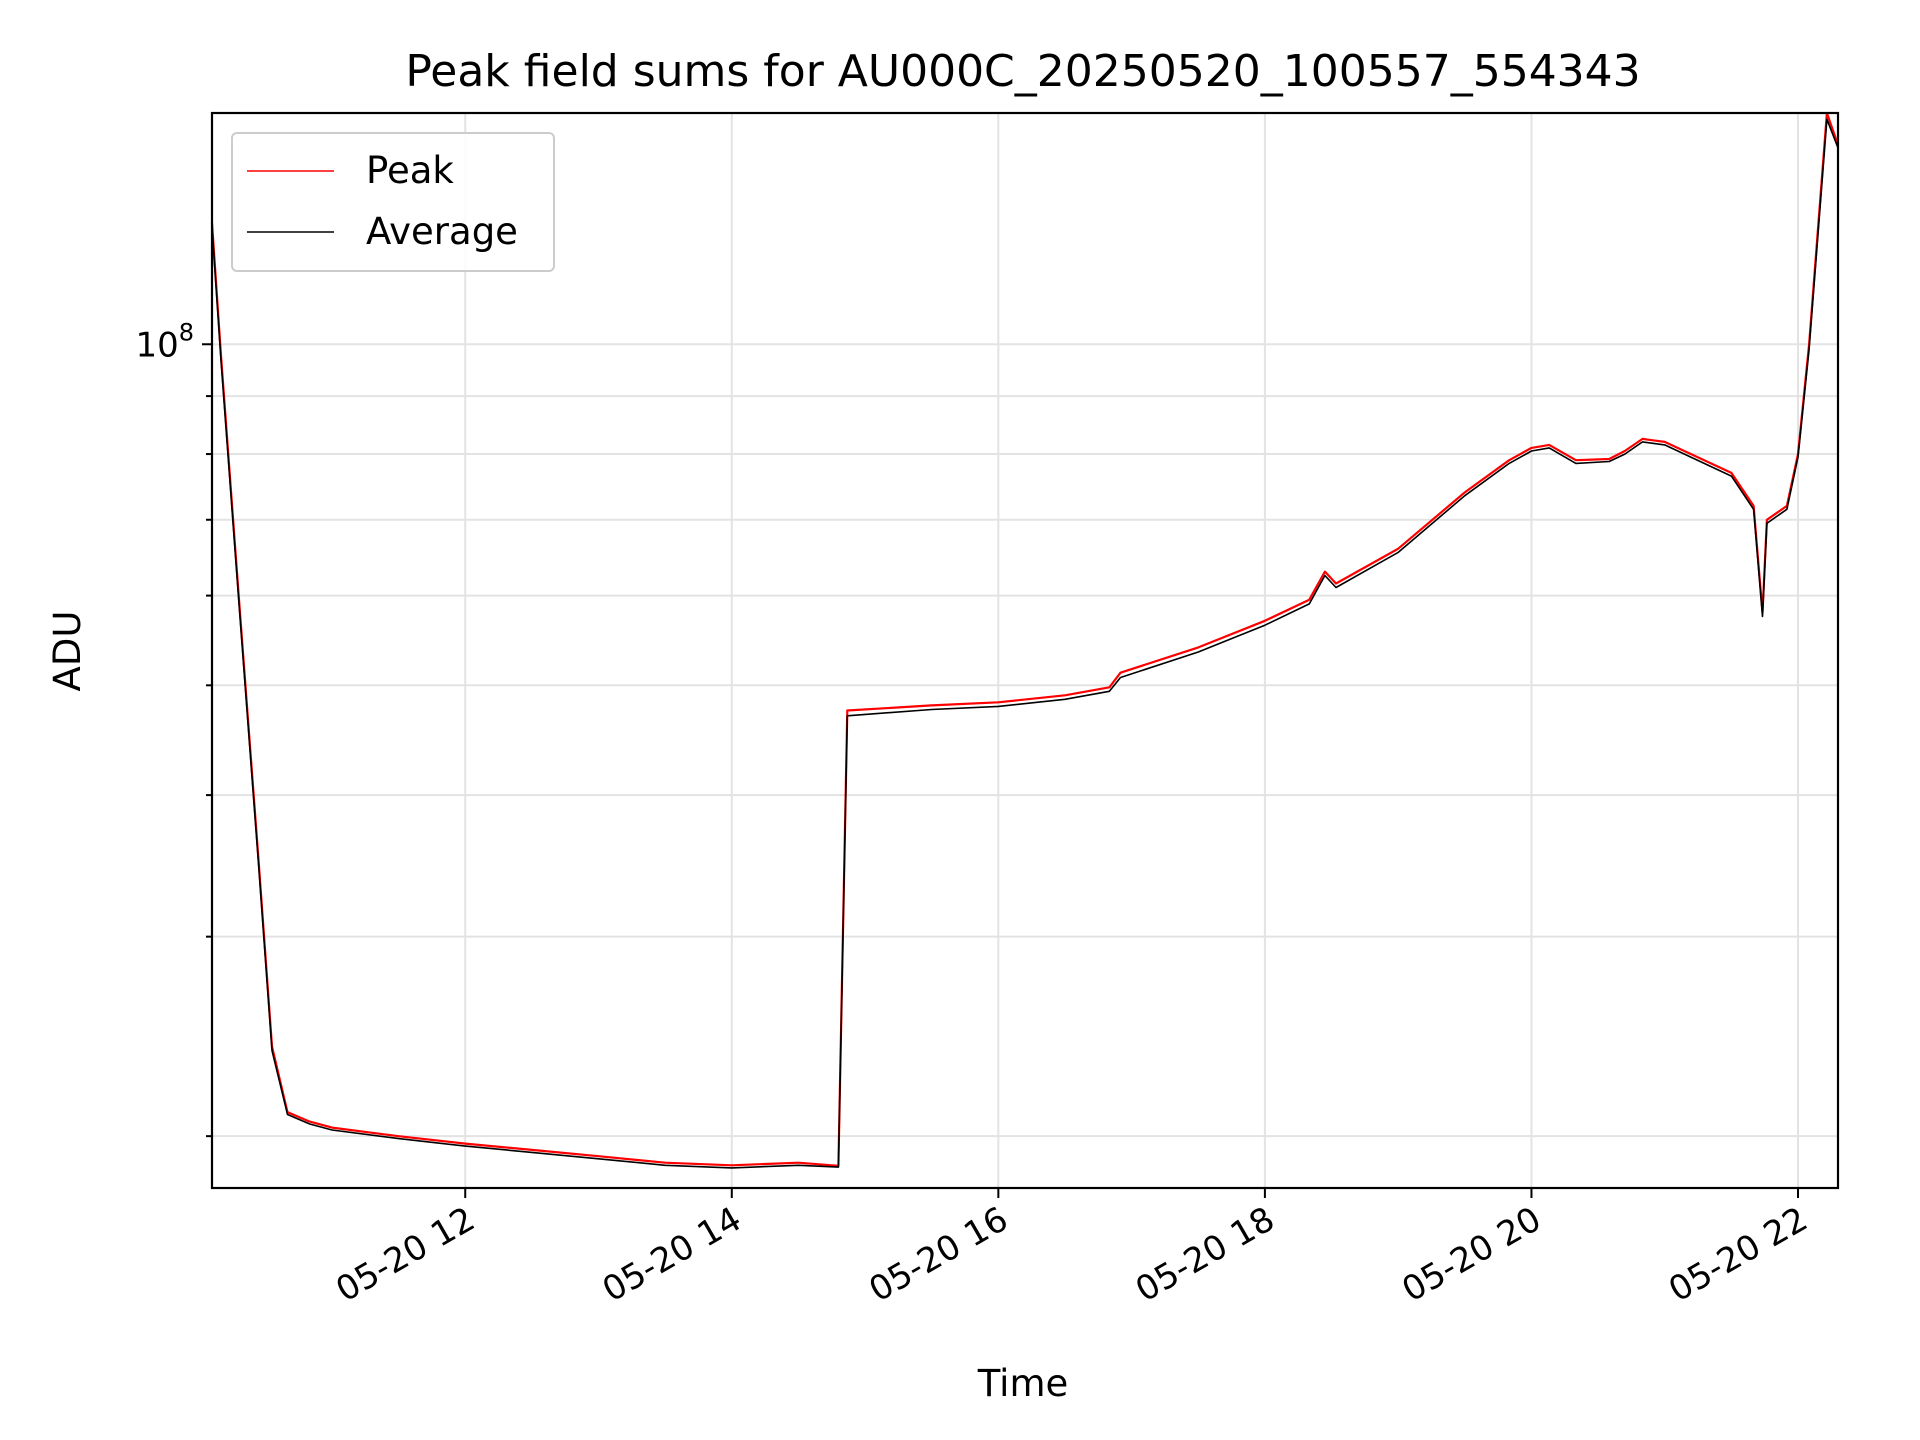 The image size is (1920, 1440). What do you see at coordinates (164, 341) in the screenshot?
I see `y-tick-label: 108` at bounding box center [164, 341].